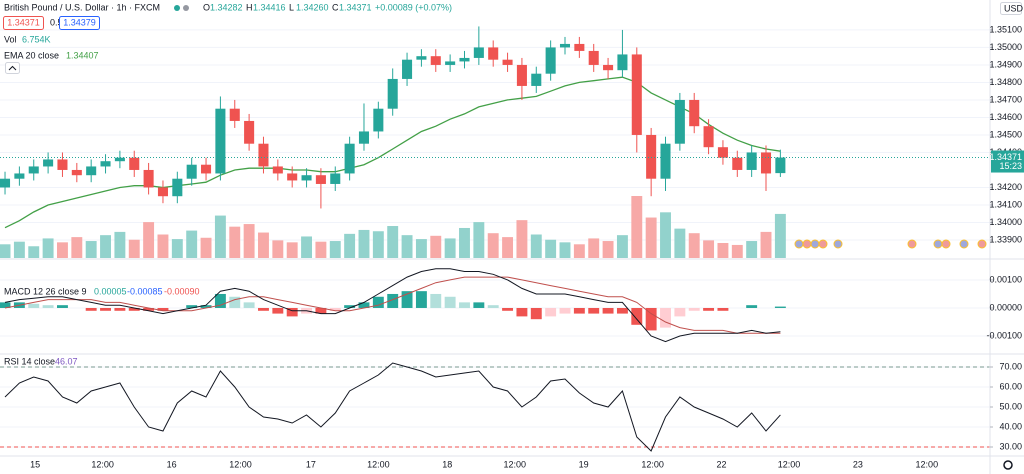  What do you see at coordinates (1014, 8) in the screenshot?
I see `currency: USD` at bounding box center [1014, 8].